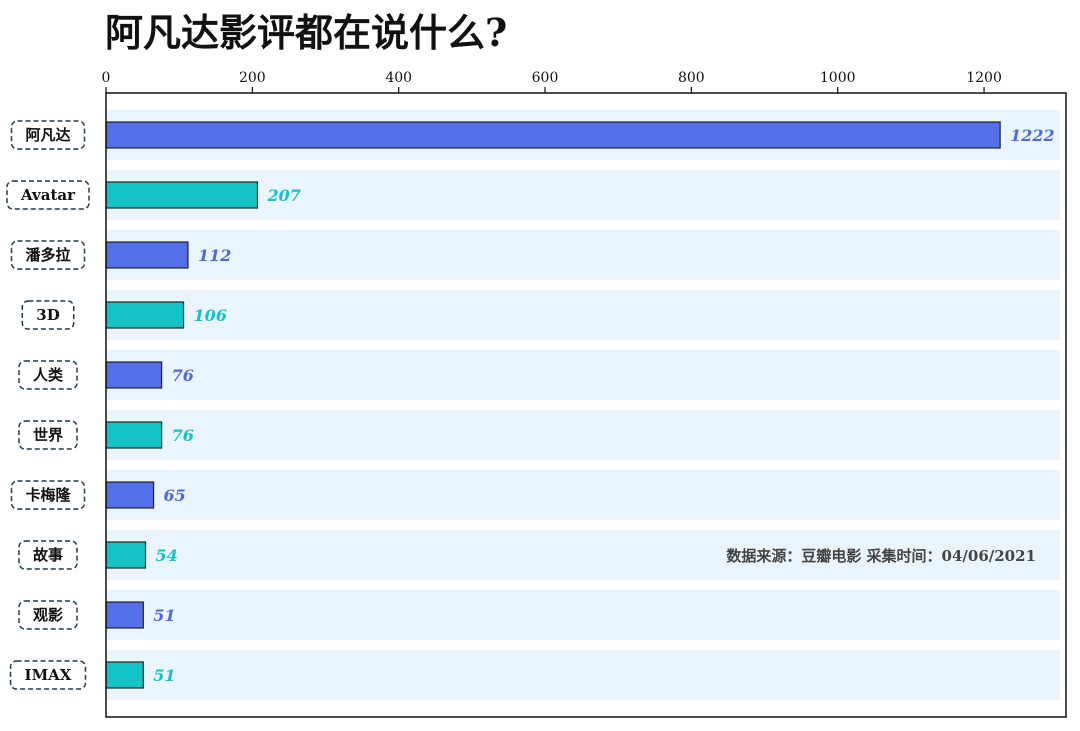 This screenshot has width=1080, height=731. I want to click on category-label: Avatar, so click(48, 195).